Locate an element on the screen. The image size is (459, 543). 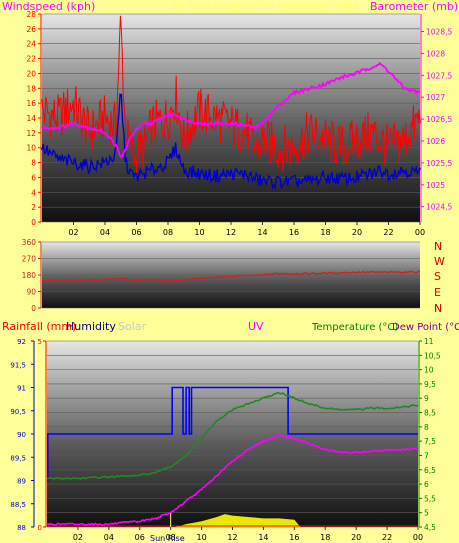
temperature-tick-label: 10 is located at coordinates (429, 370).